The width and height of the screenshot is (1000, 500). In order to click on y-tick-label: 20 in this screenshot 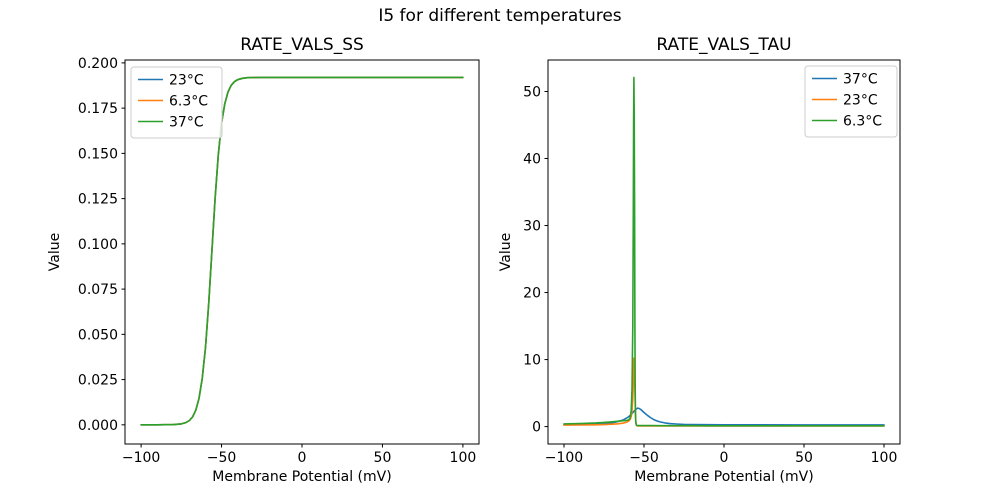, I will do `click(532, 294)`.